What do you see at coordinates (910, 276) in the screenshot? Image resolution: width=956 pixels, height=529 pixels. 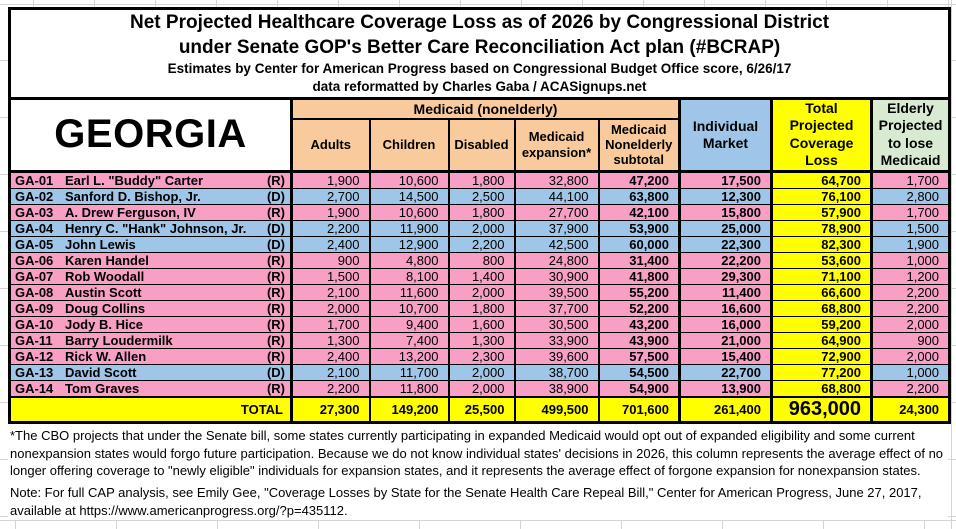 I see `value-elderly: 1,200` at bounding box center [910, 276].